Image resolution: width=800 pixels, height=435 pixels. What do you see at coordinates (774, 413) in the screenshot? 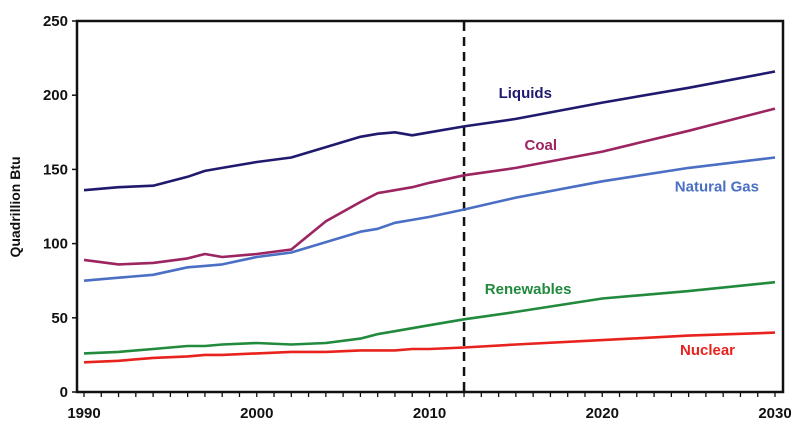
I see `x-tick-label: 2030` at bounding box center [774, 413].